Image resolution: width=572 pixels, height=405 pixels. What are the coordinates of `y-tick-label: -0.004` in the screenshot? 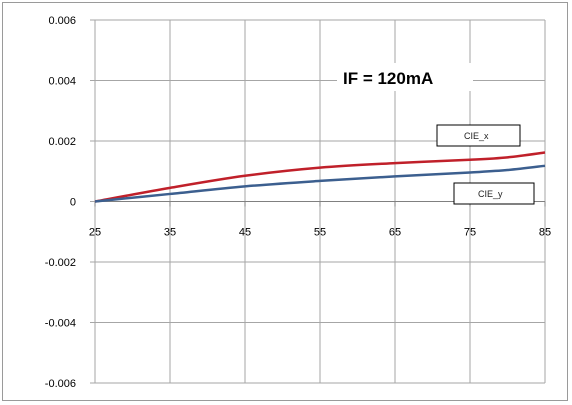 It's located at (60, 324).